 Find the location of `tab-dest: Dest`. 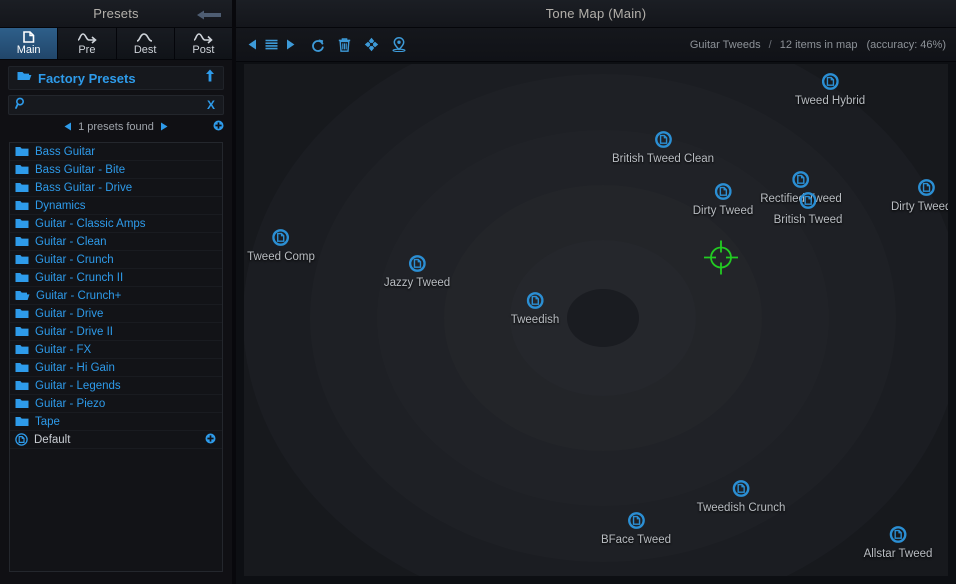

tab-dest: Dest is located at coordinates (145, 43).